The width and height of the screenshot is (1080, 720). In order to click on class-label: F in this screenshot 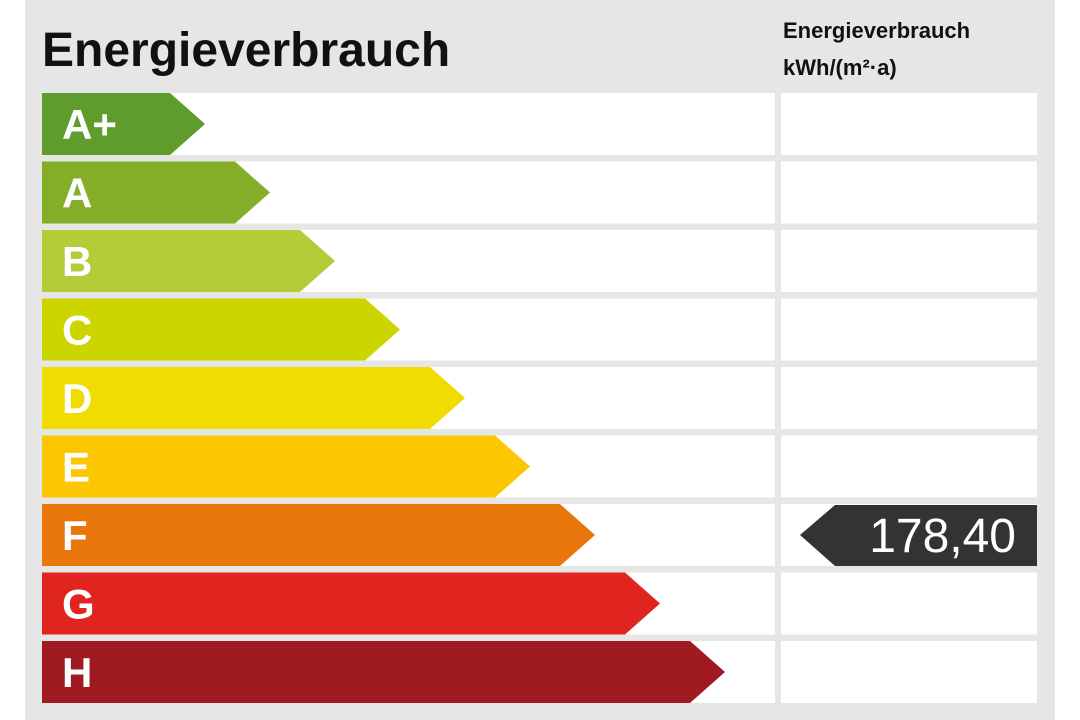, I will do `click(75, 535)`.